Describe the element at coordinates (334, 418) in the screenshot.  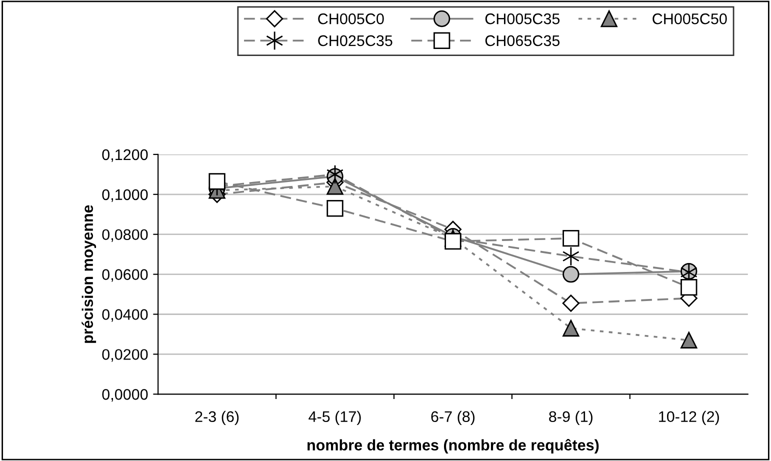
I see `x-tick-label: 4-5 (17)` at that location.